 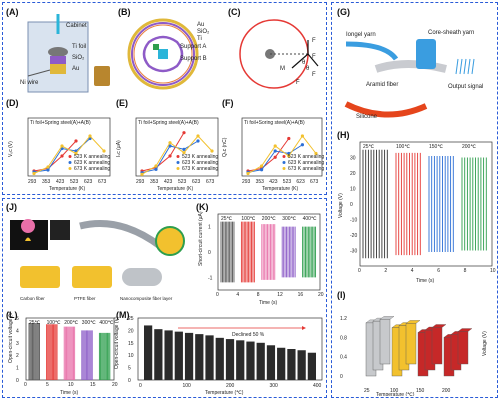 I want to click on chart-title: Ti foil+Spring steel(A)+A(B), so click(x=60, y=123).